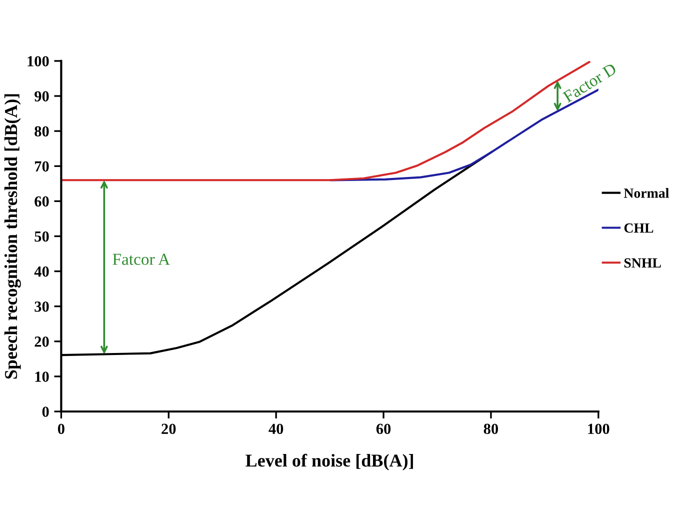 This screenshot has width=680, height=508. What do you see at coordinates (45, 411) in the screenshot?
I see `y-tick-label: 0` at bounding box center [45, 411].